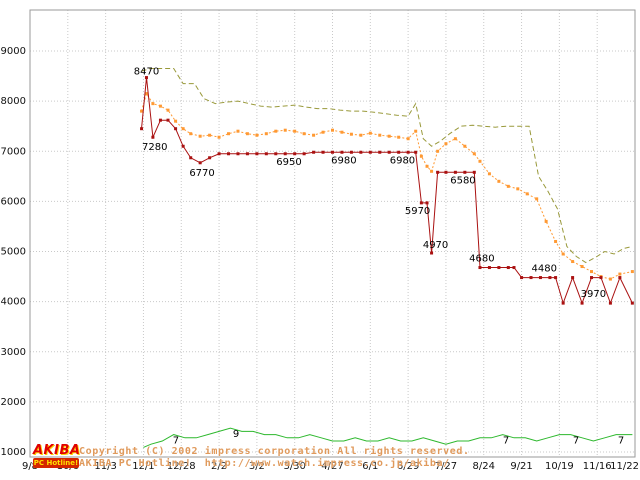 The height and width of the screenshot is (480, 640). Describe the element at coordinates (13, 402) in the screenshot. I see `y-tick-label: 2000` at that location.